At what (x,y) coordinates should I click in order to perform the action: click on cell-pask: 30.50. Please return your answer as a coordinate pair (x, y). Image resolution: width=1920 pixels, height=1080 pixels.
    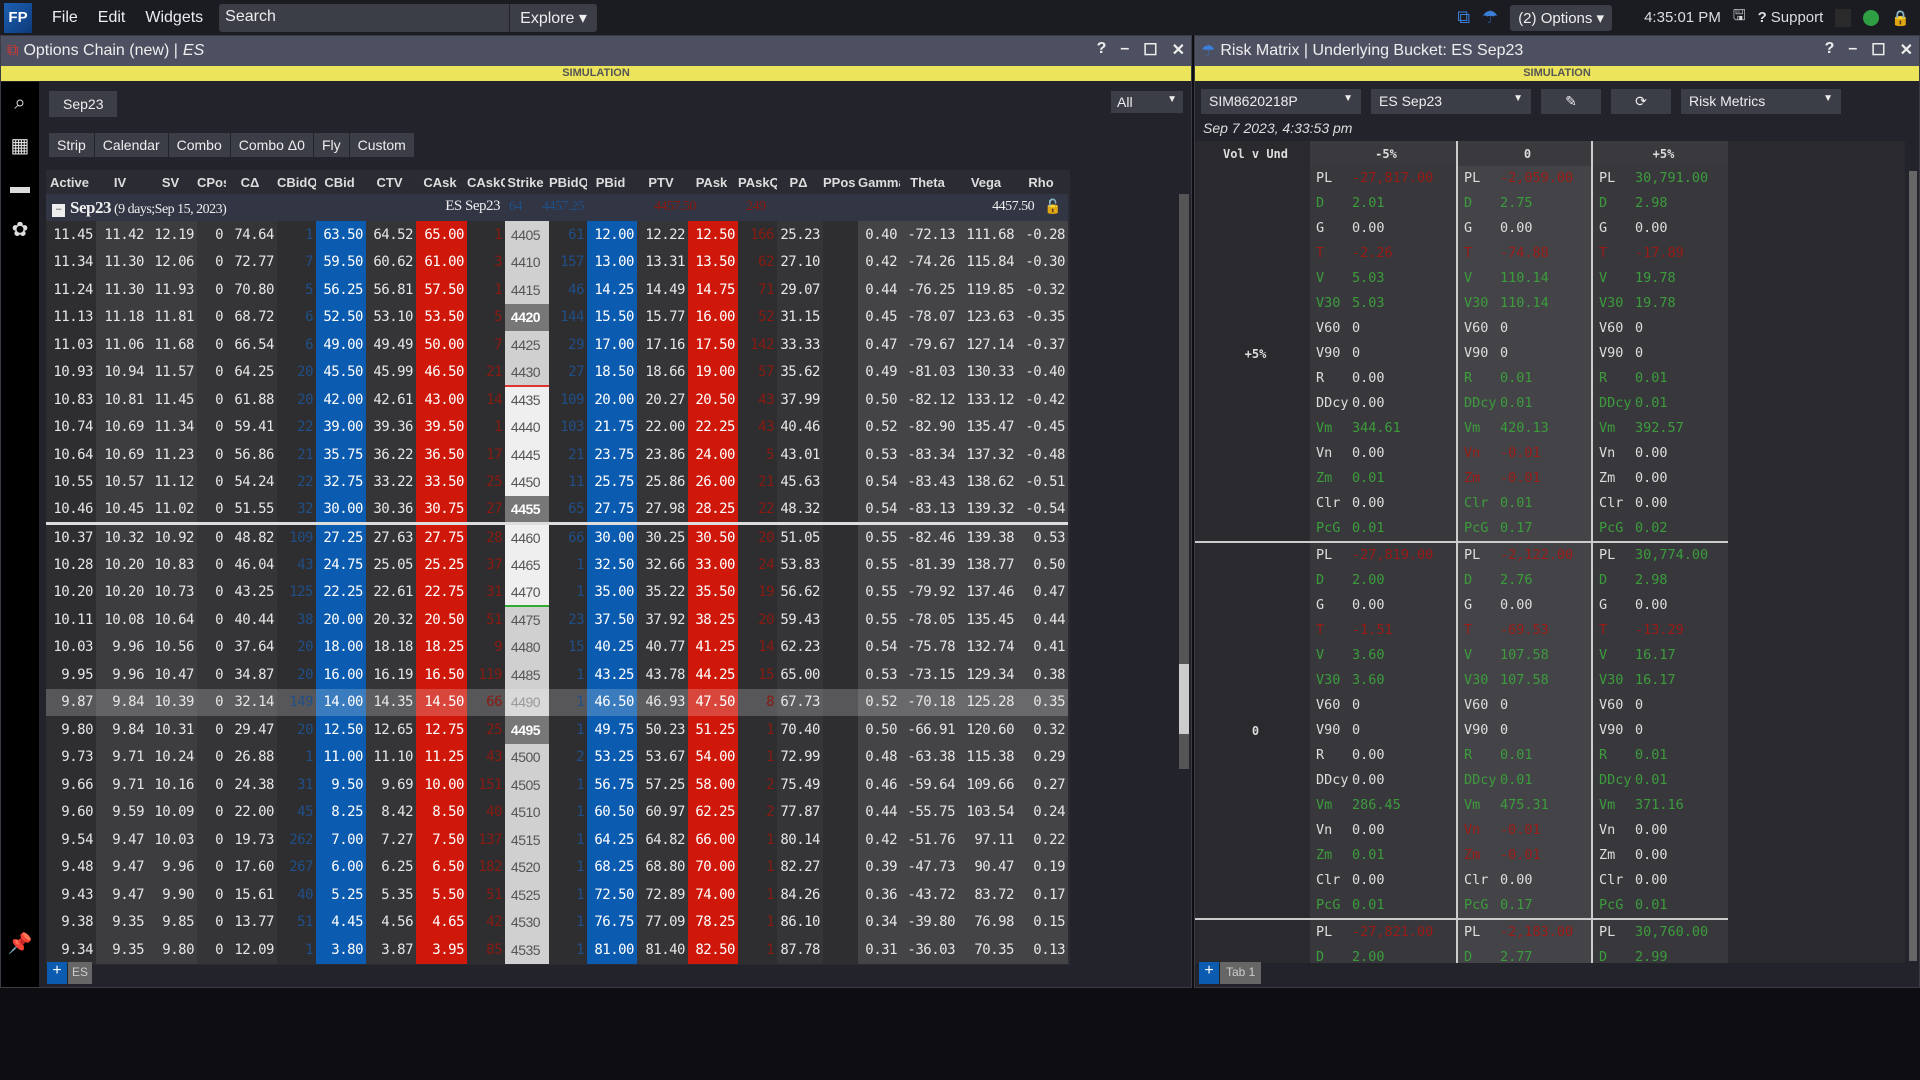
    Looking at the image, I should click on (713, 537).